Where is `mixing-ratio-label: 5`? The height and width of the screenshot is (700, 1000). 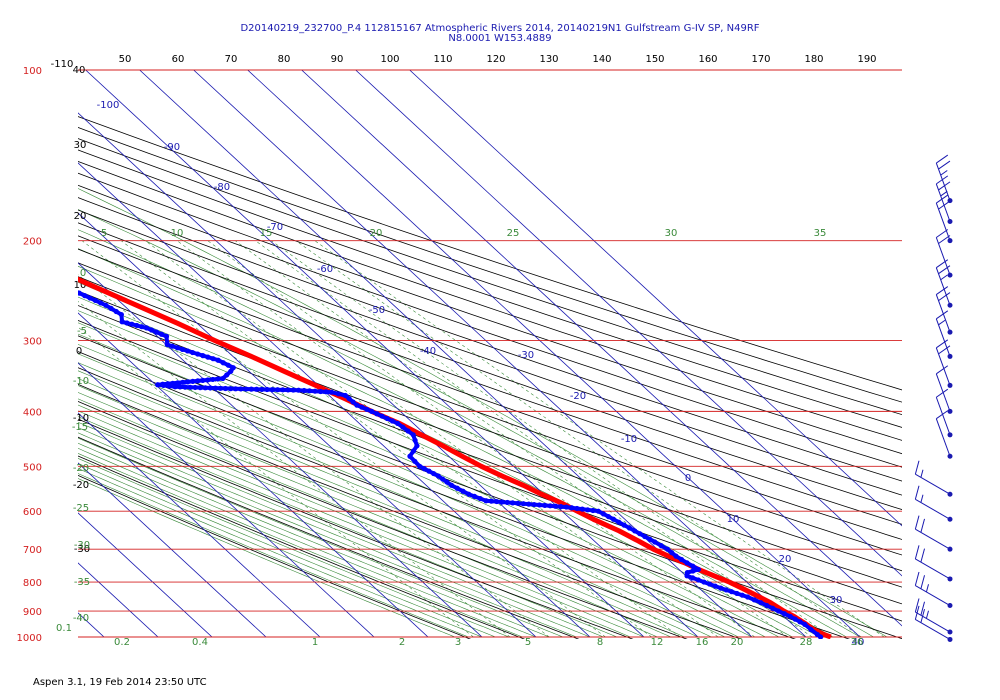
mixing-ratio-label: 5 is located at coordinates (528, 642).